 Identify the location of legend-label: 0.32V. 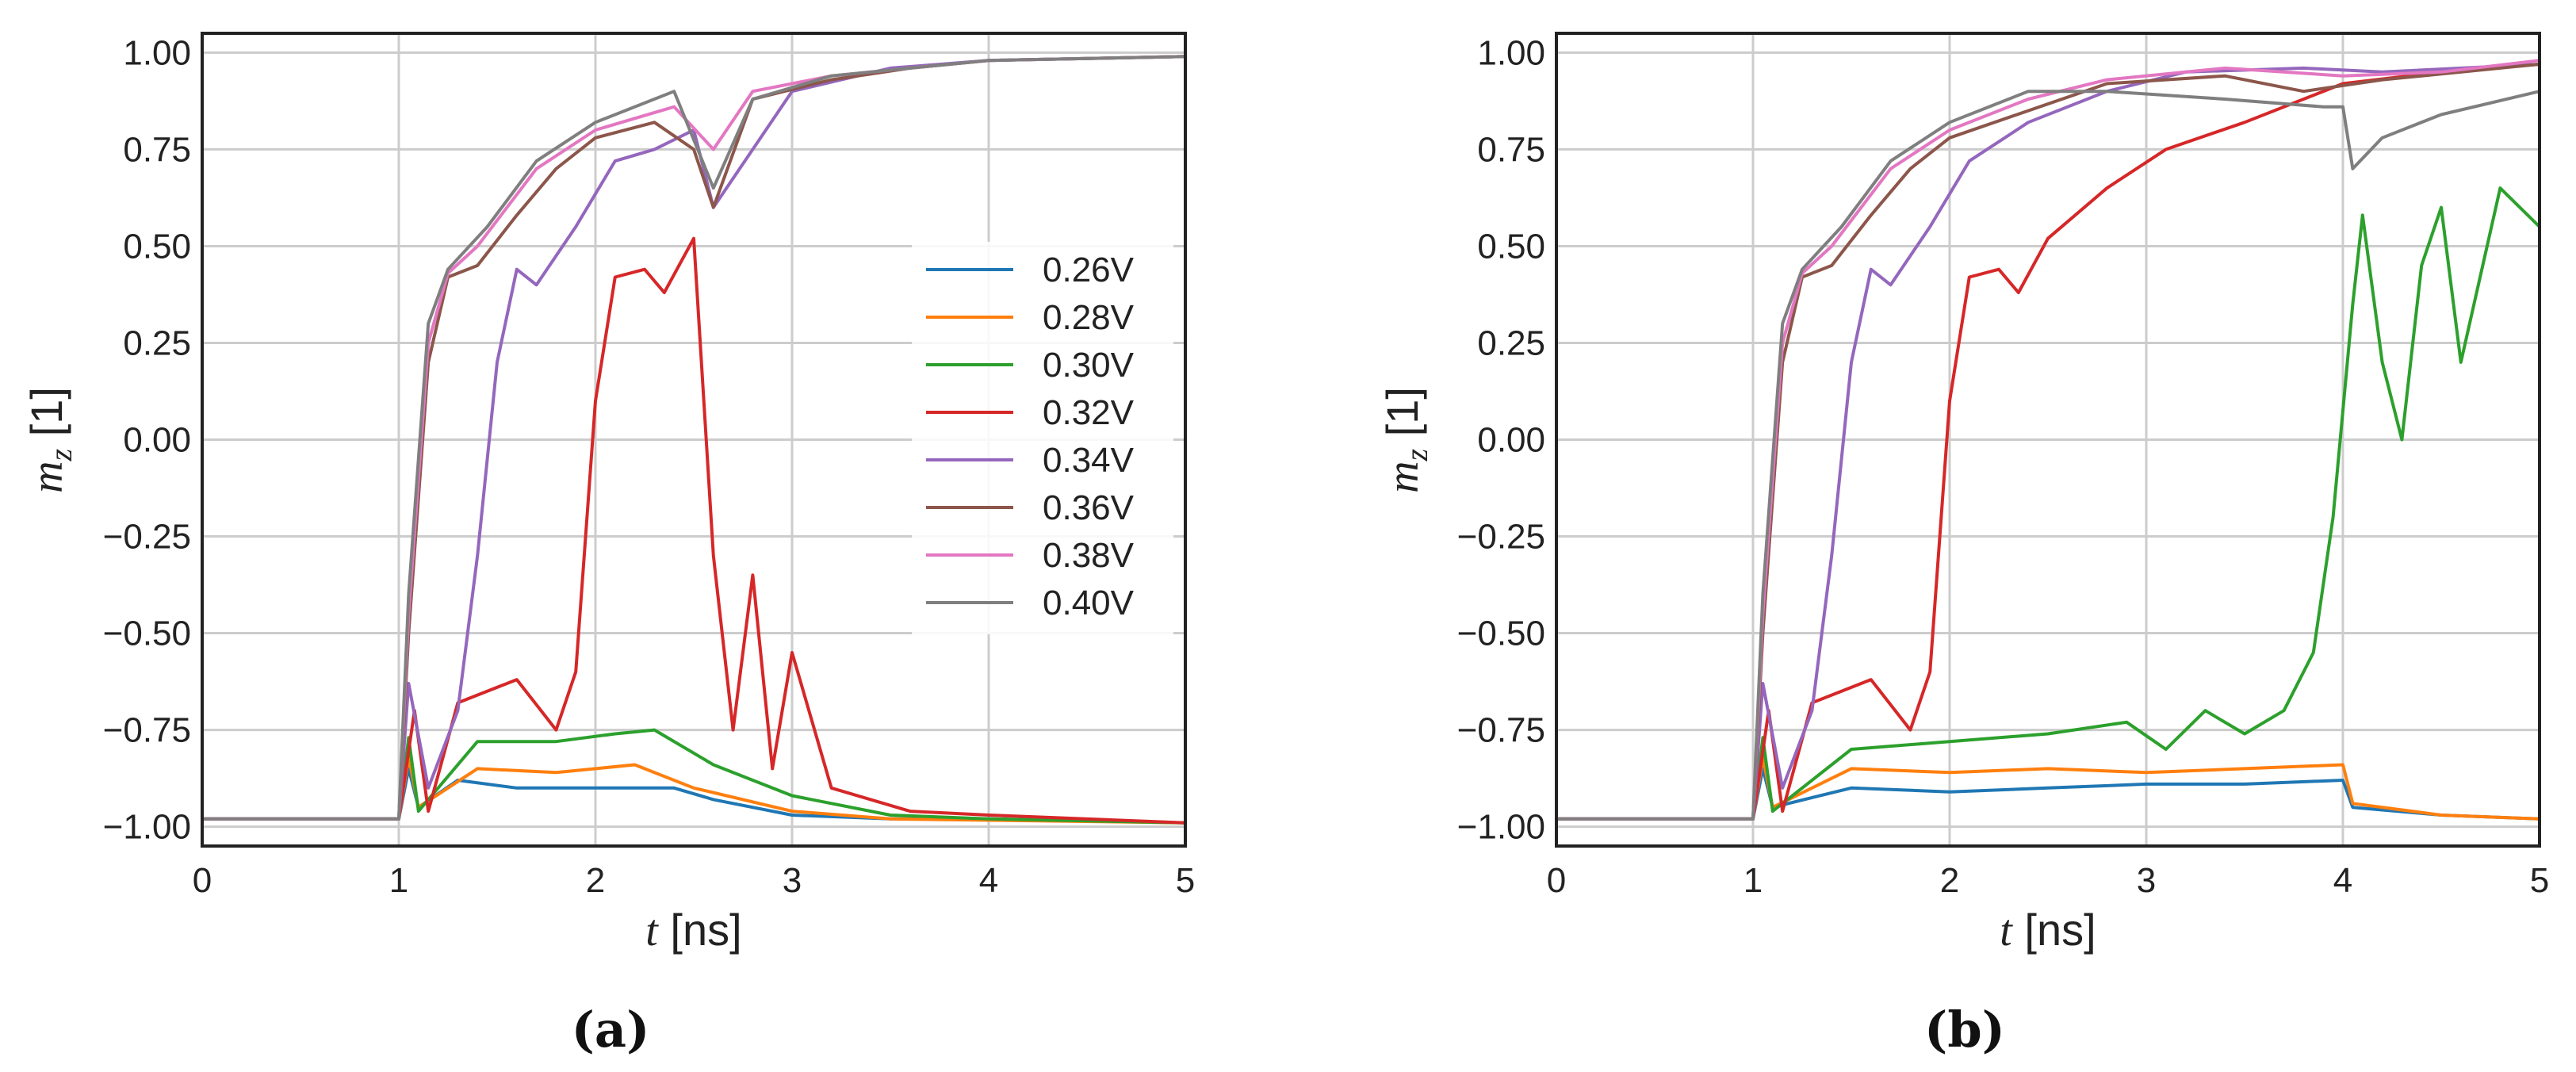
(1089, 413).